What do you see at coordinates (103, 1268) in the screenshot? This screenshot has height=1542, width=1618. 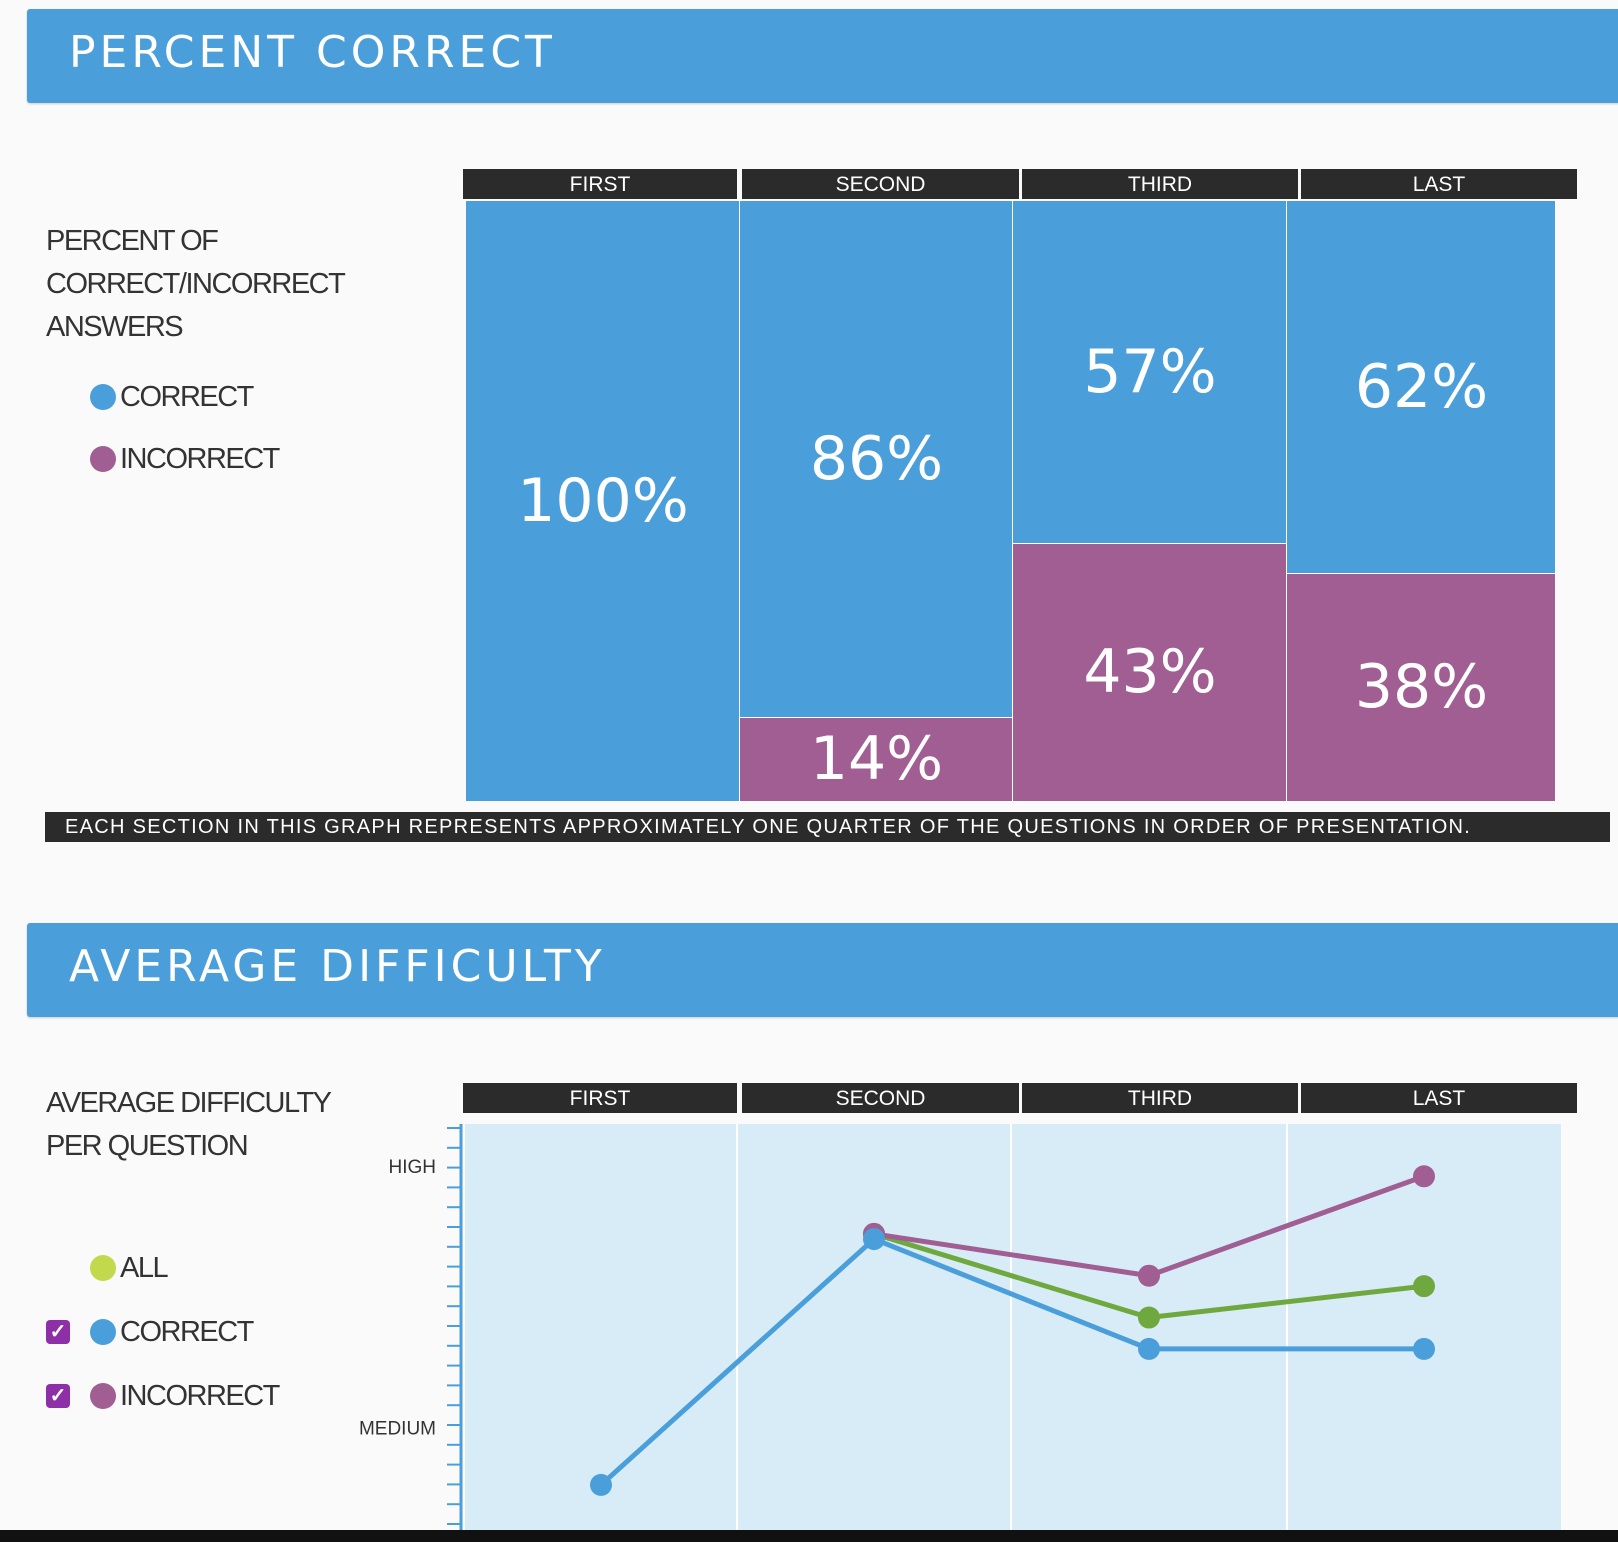 I see `all-color-dot` at bounding box center [103, 1268].